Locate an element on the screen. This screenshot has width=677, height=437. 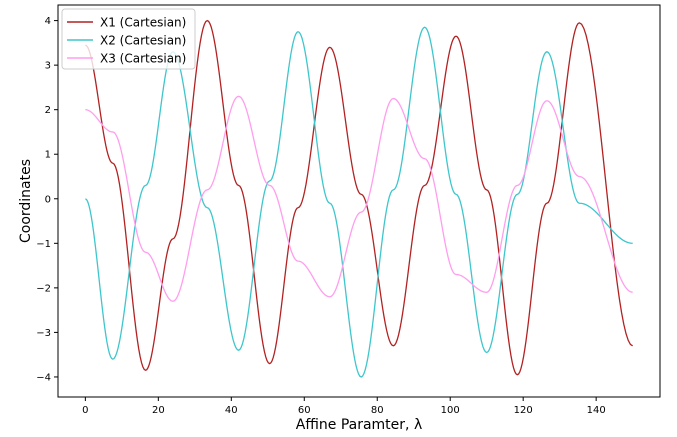
x-axis-label: Affine Paramter, λ is located at coordinates (359, 425).